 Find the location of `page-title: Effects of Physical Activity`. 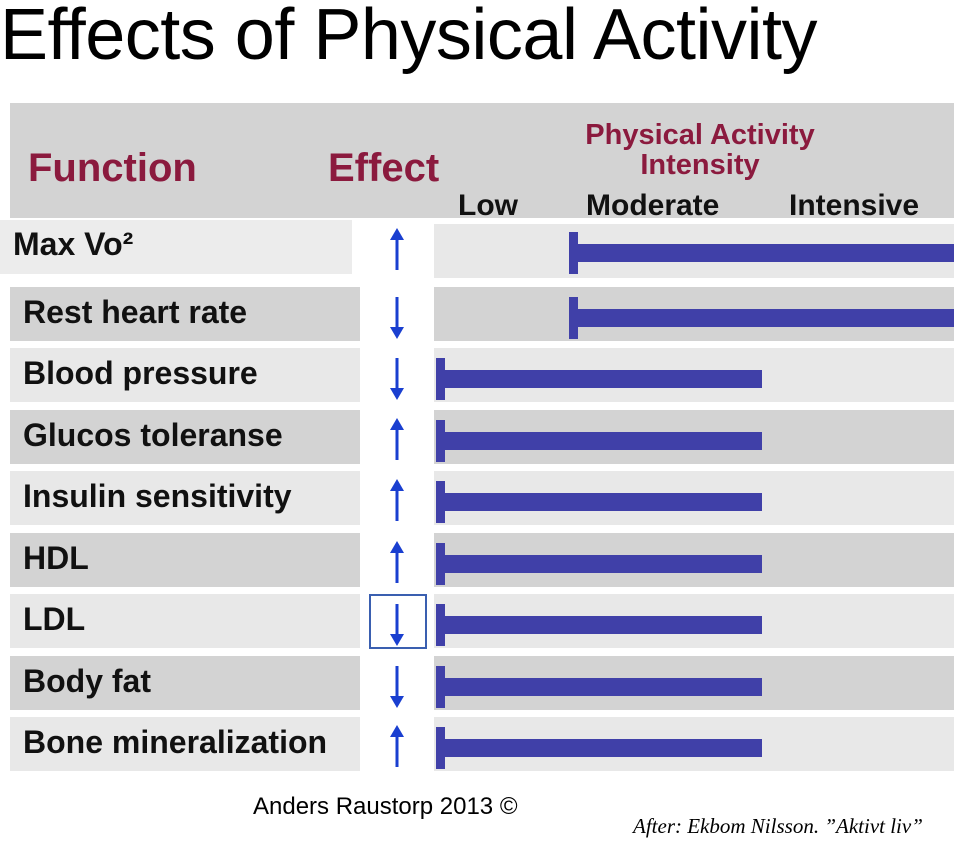

page-title: Effects of Physical Activity is located at coordinates (409, 37).